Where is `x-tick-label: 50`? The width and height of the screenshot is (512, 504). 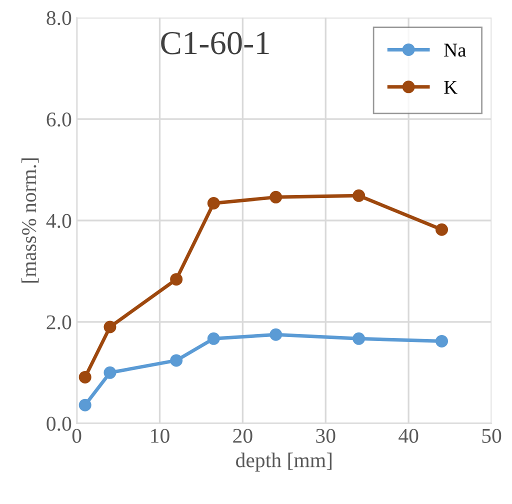 x-tick-label: 50 is located at coordinates (492, 435).